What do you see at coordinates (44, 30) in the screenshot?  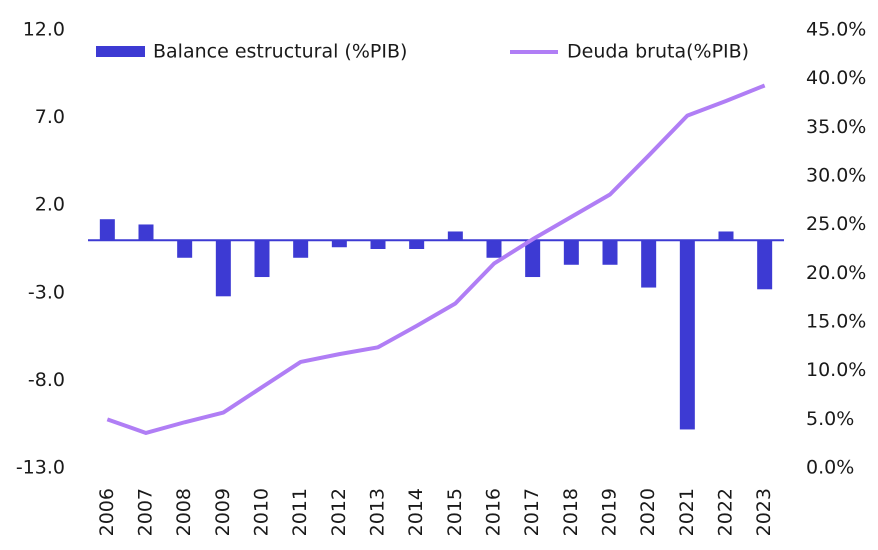 I see `y-tick-label: 12.0` at bounding box center [44, 30].